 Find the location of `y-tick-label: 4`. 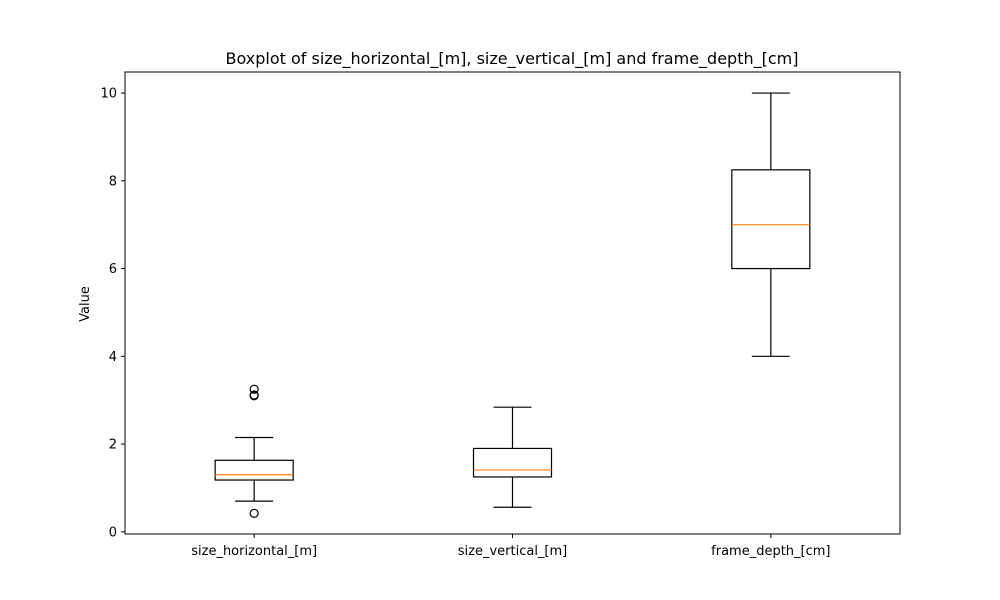

y-tick-label: 4 is located at coordinates (113, 357).